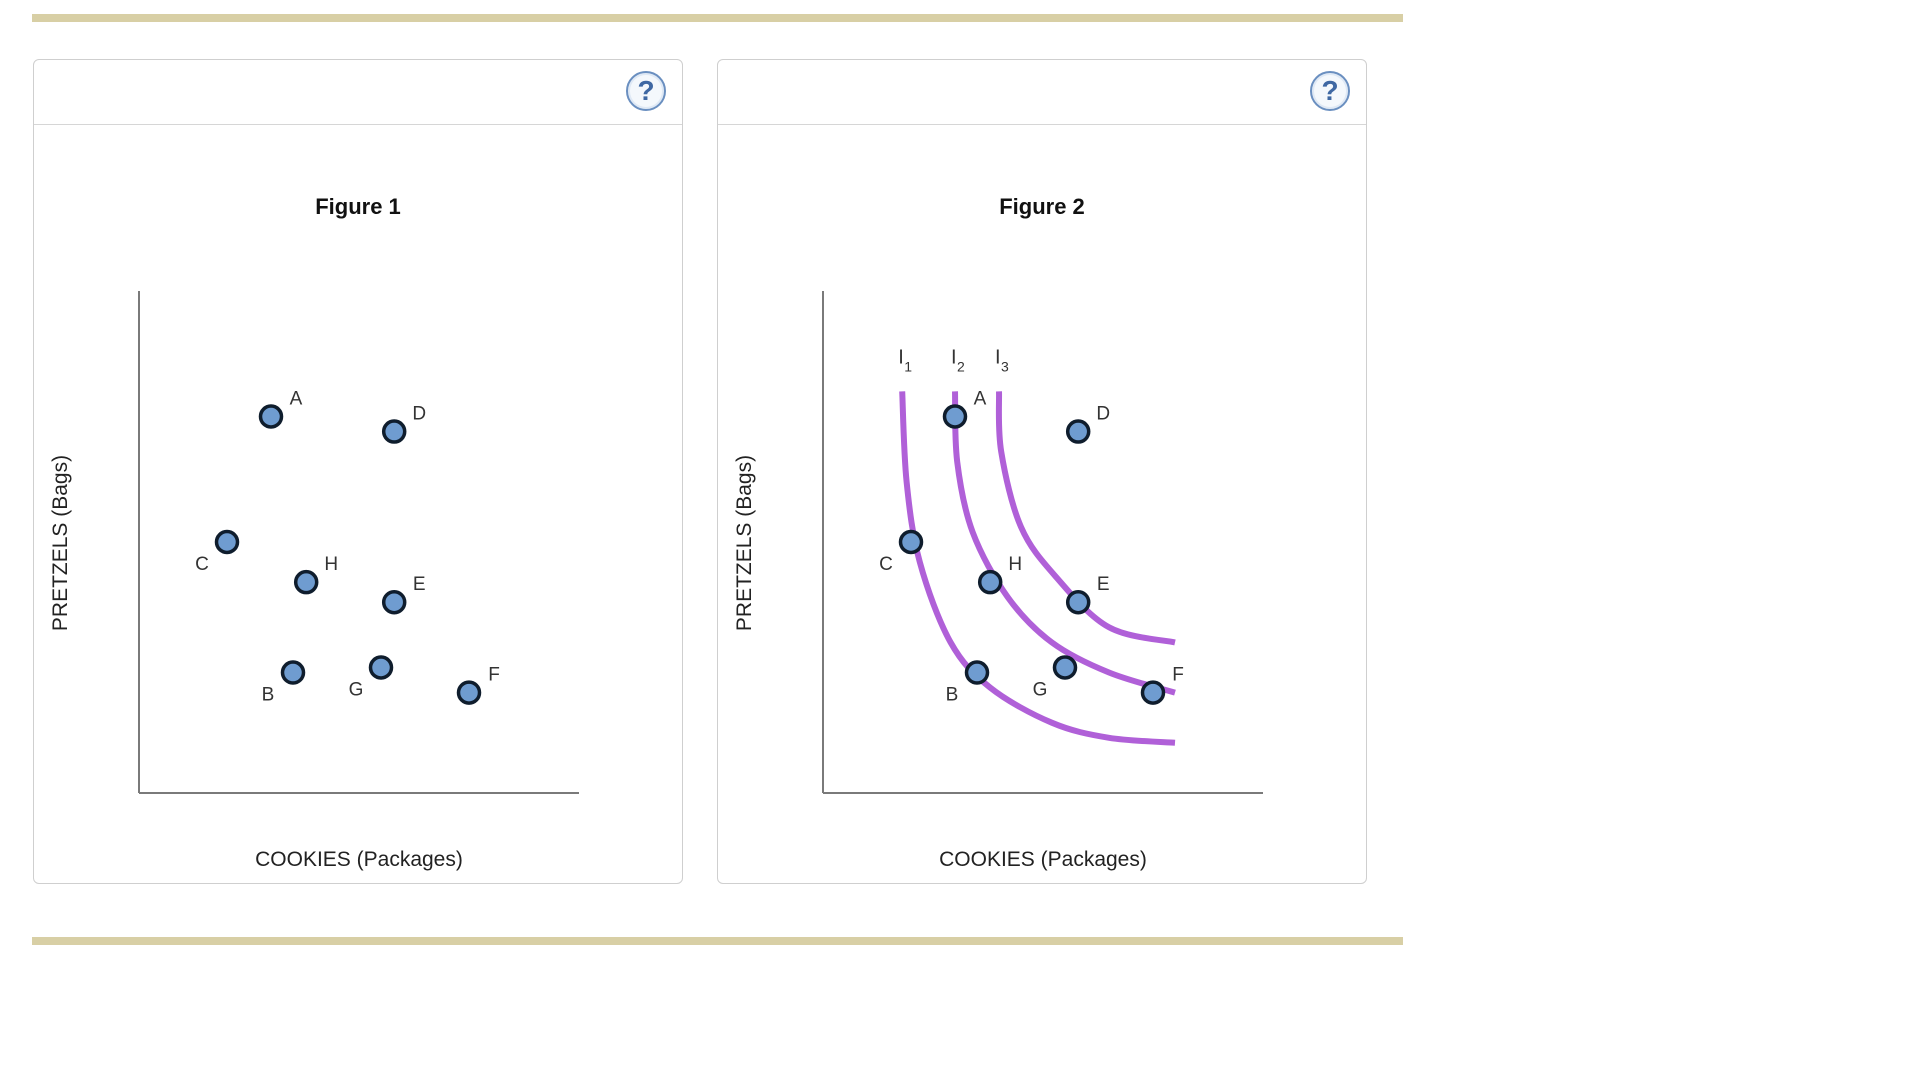  I want to click on indifference-curve-subscript: 2, so click(961, 366).